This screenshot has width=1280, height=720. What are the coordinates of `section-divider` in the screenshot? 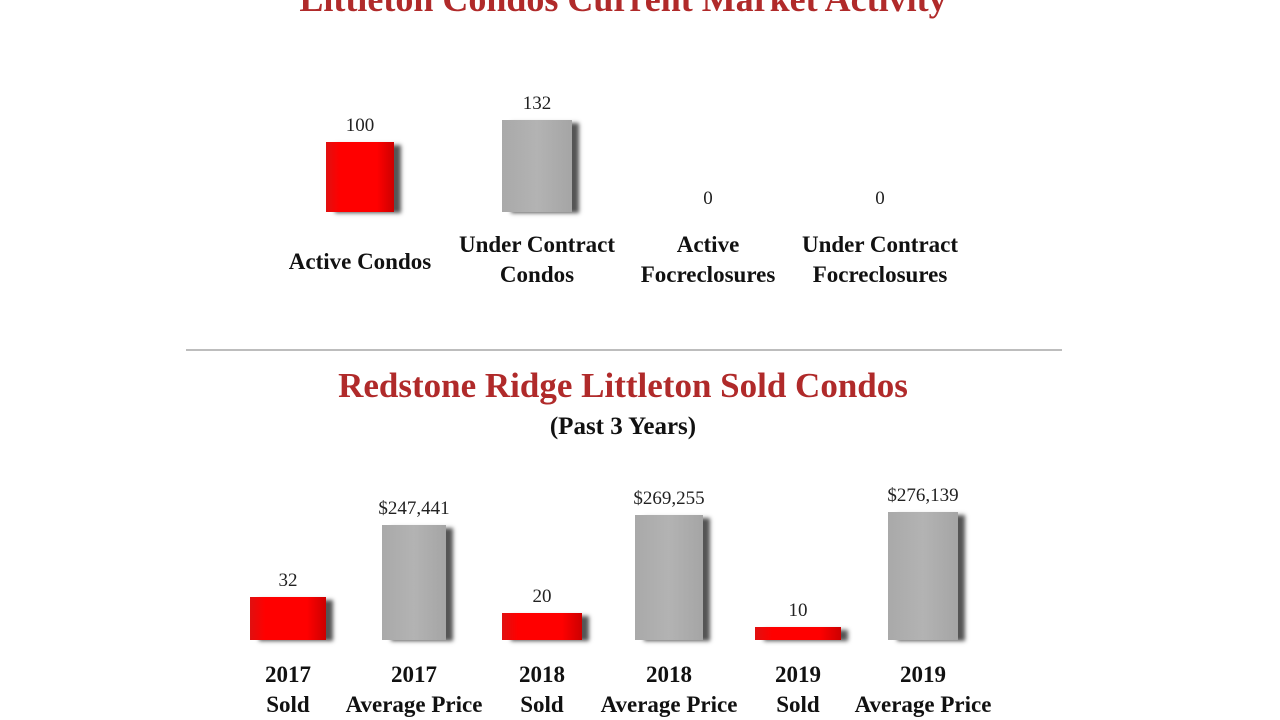 It's located at (624, 350).